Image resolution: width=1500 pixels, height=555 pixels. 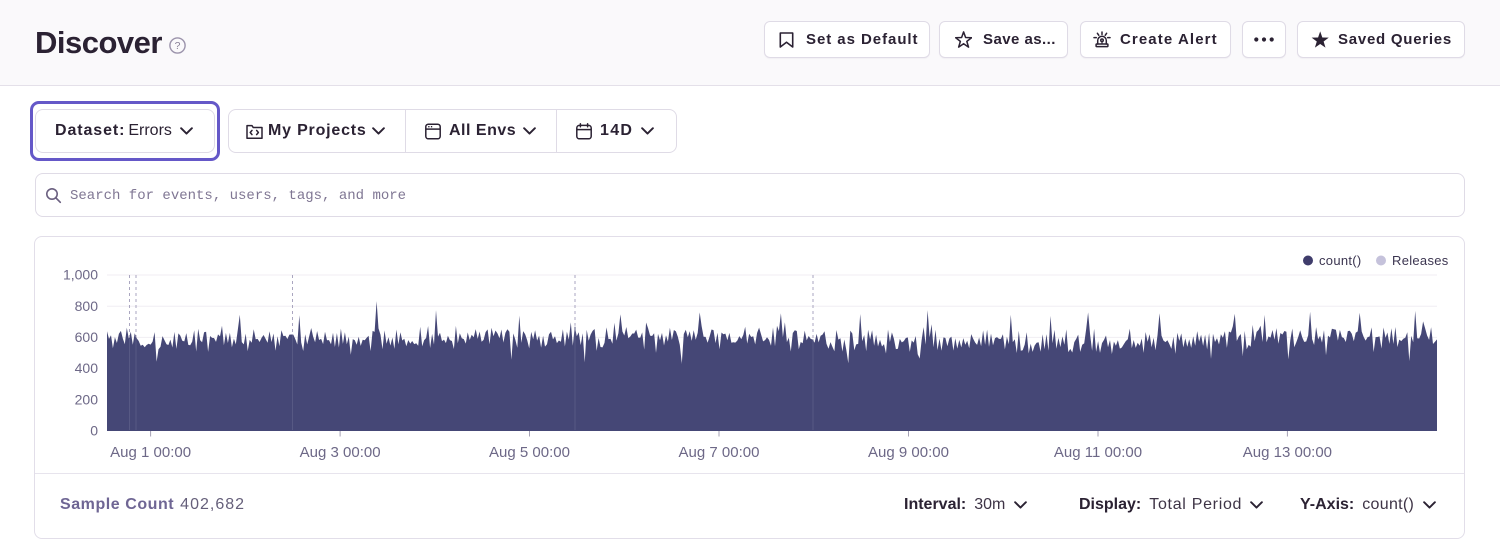 I want to click on svg-text: Aug 5 00:00, so click(x=529, y=452).